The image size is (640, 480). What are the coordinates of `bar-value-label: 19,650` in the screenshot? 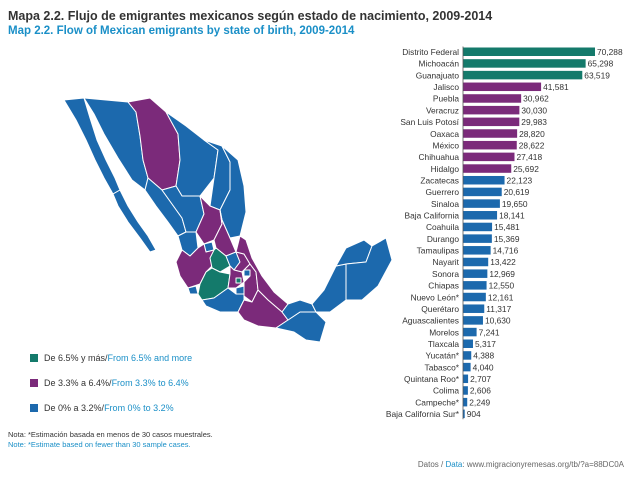 It's located at (515, 204).